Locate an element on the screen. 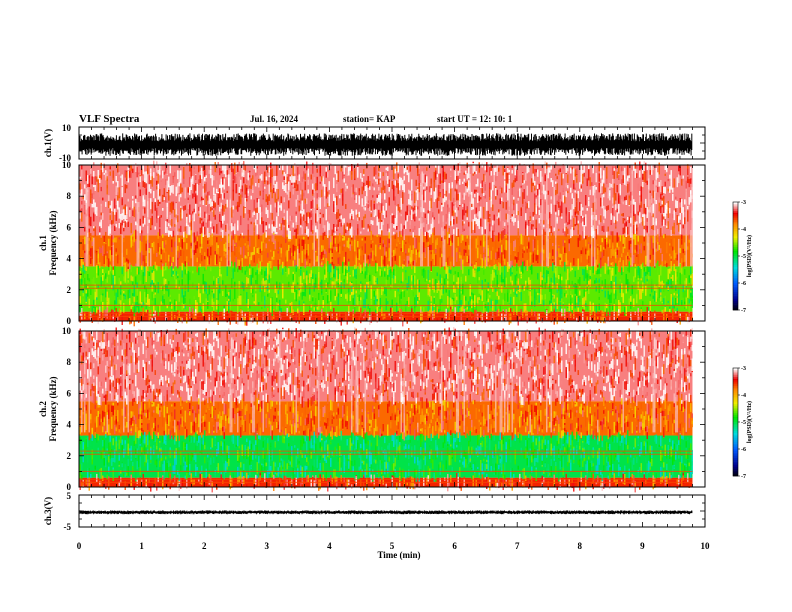  ylab2-ytick-10: 10 is located at coordinates (67, 165).